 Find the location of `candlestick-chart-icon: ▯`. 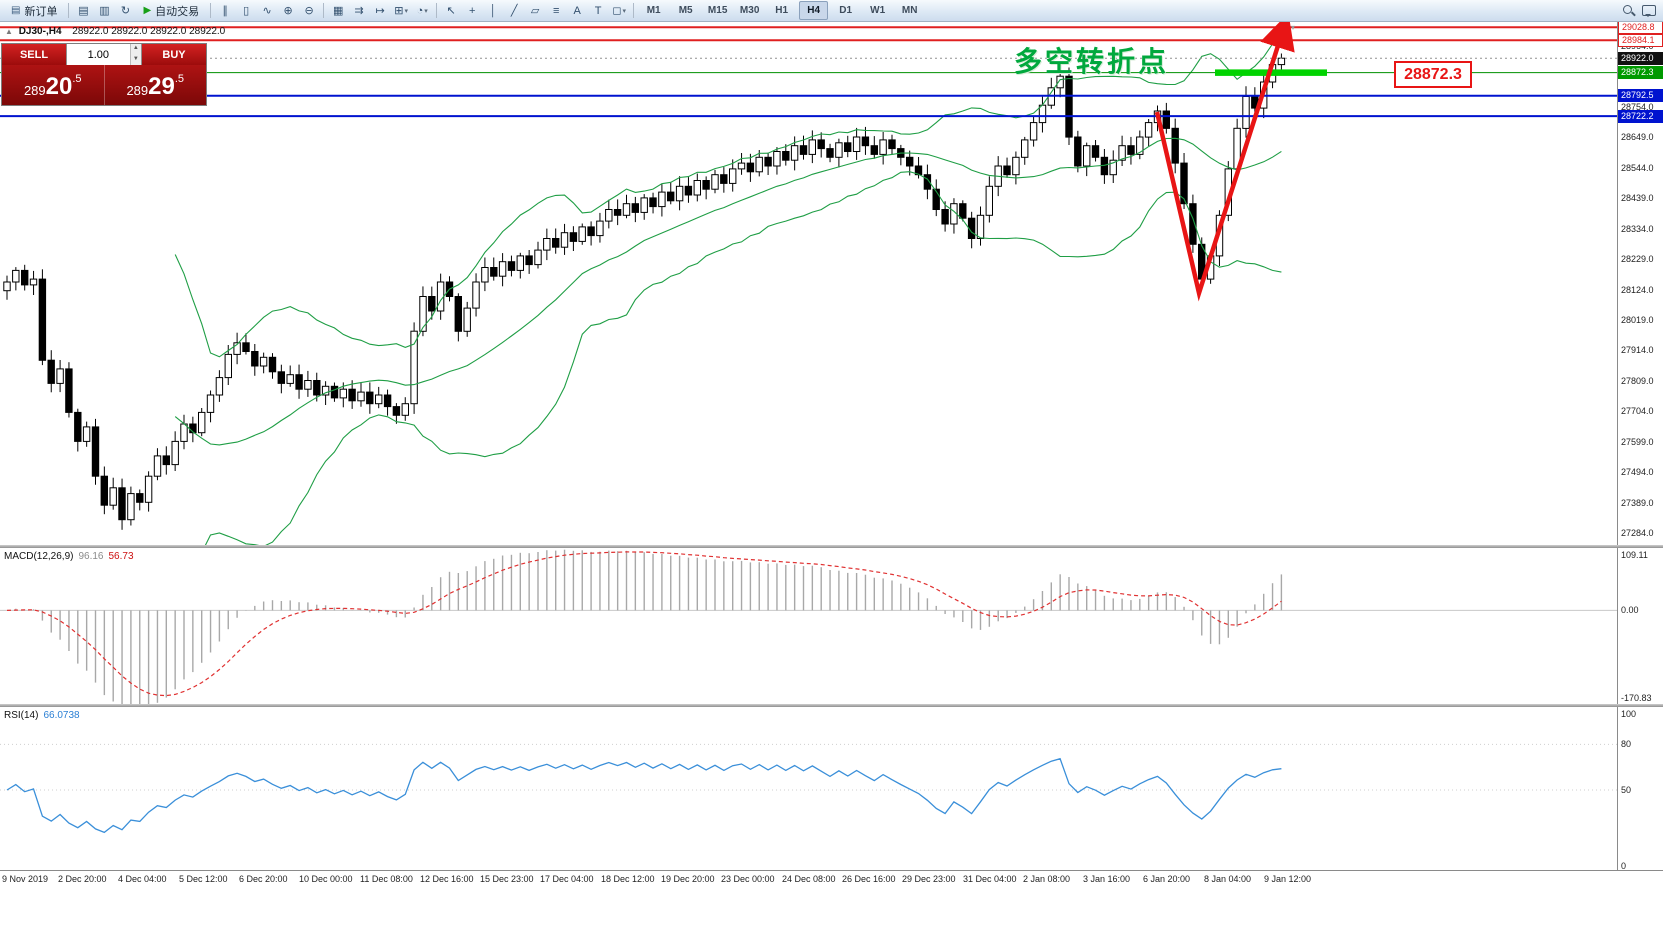

candlestick-chart-icon: ▯ is located at coordinates (246, 11).